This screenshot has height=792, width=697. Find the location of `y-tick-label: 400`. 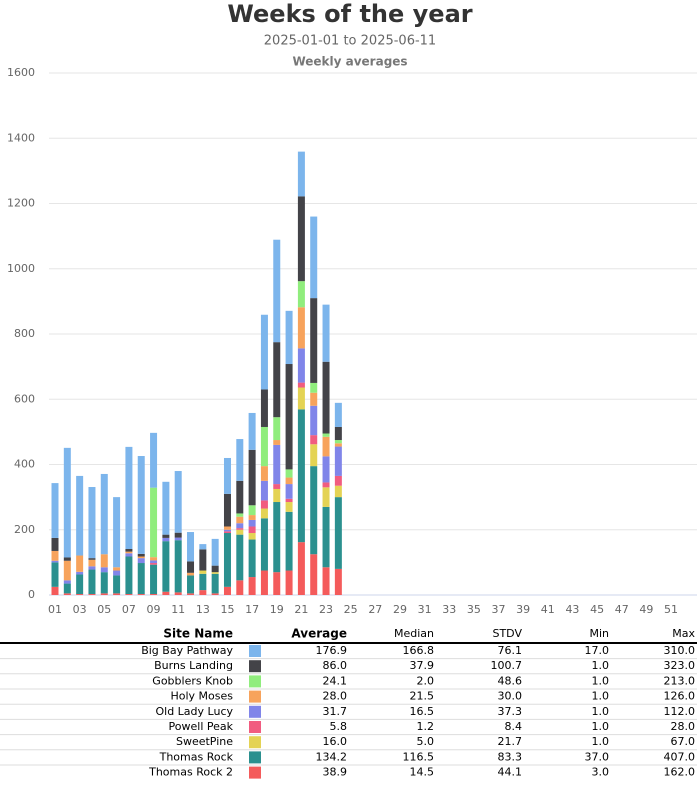

y-tick-label: 400 is located at coordinates (24, 464).